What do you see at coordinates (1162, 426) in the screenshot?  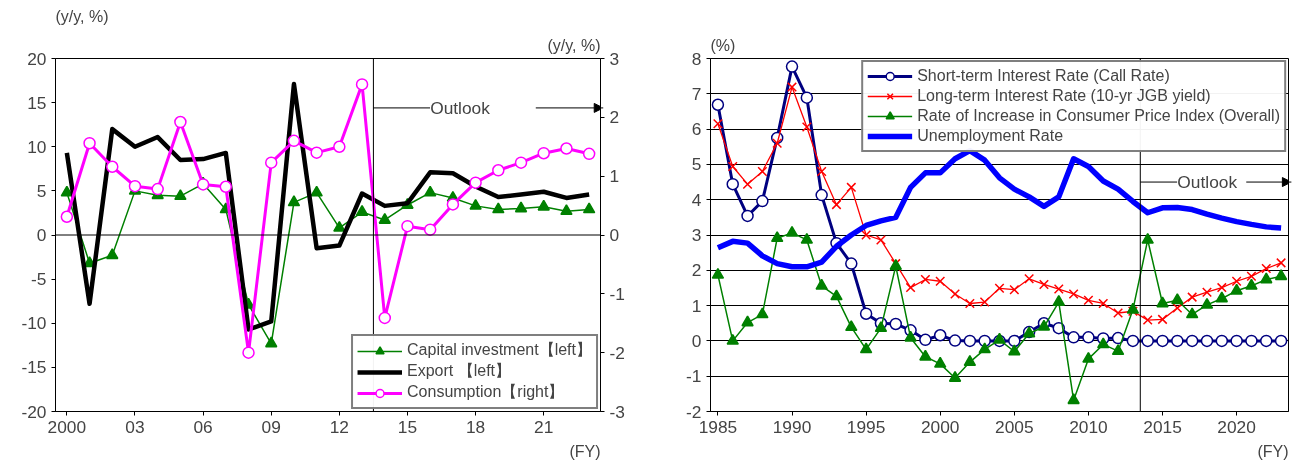 I see `x-tick-label: 2015` at bounding box center [1162, 426].